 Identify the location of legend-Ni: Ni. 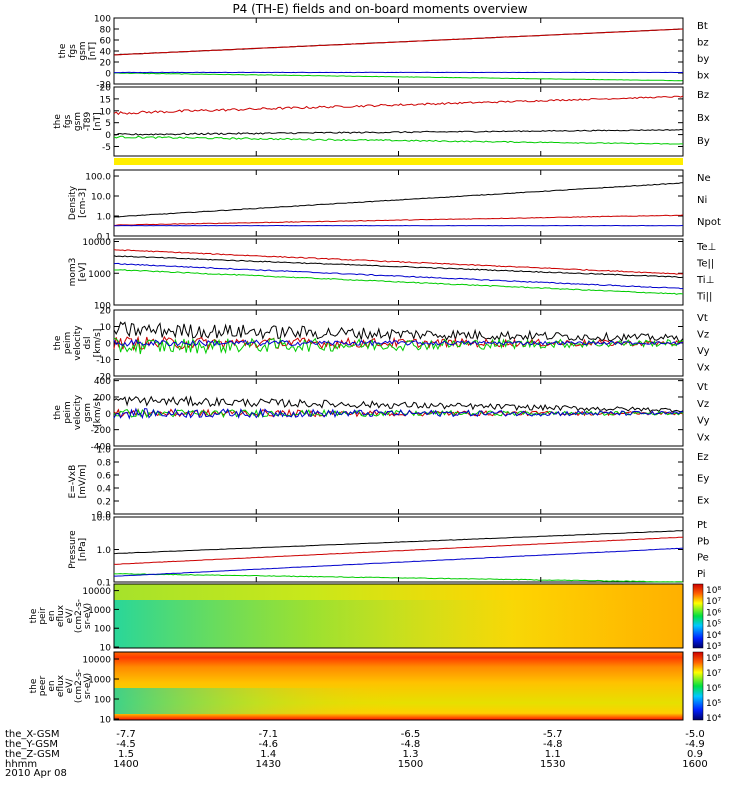
(702, 200).